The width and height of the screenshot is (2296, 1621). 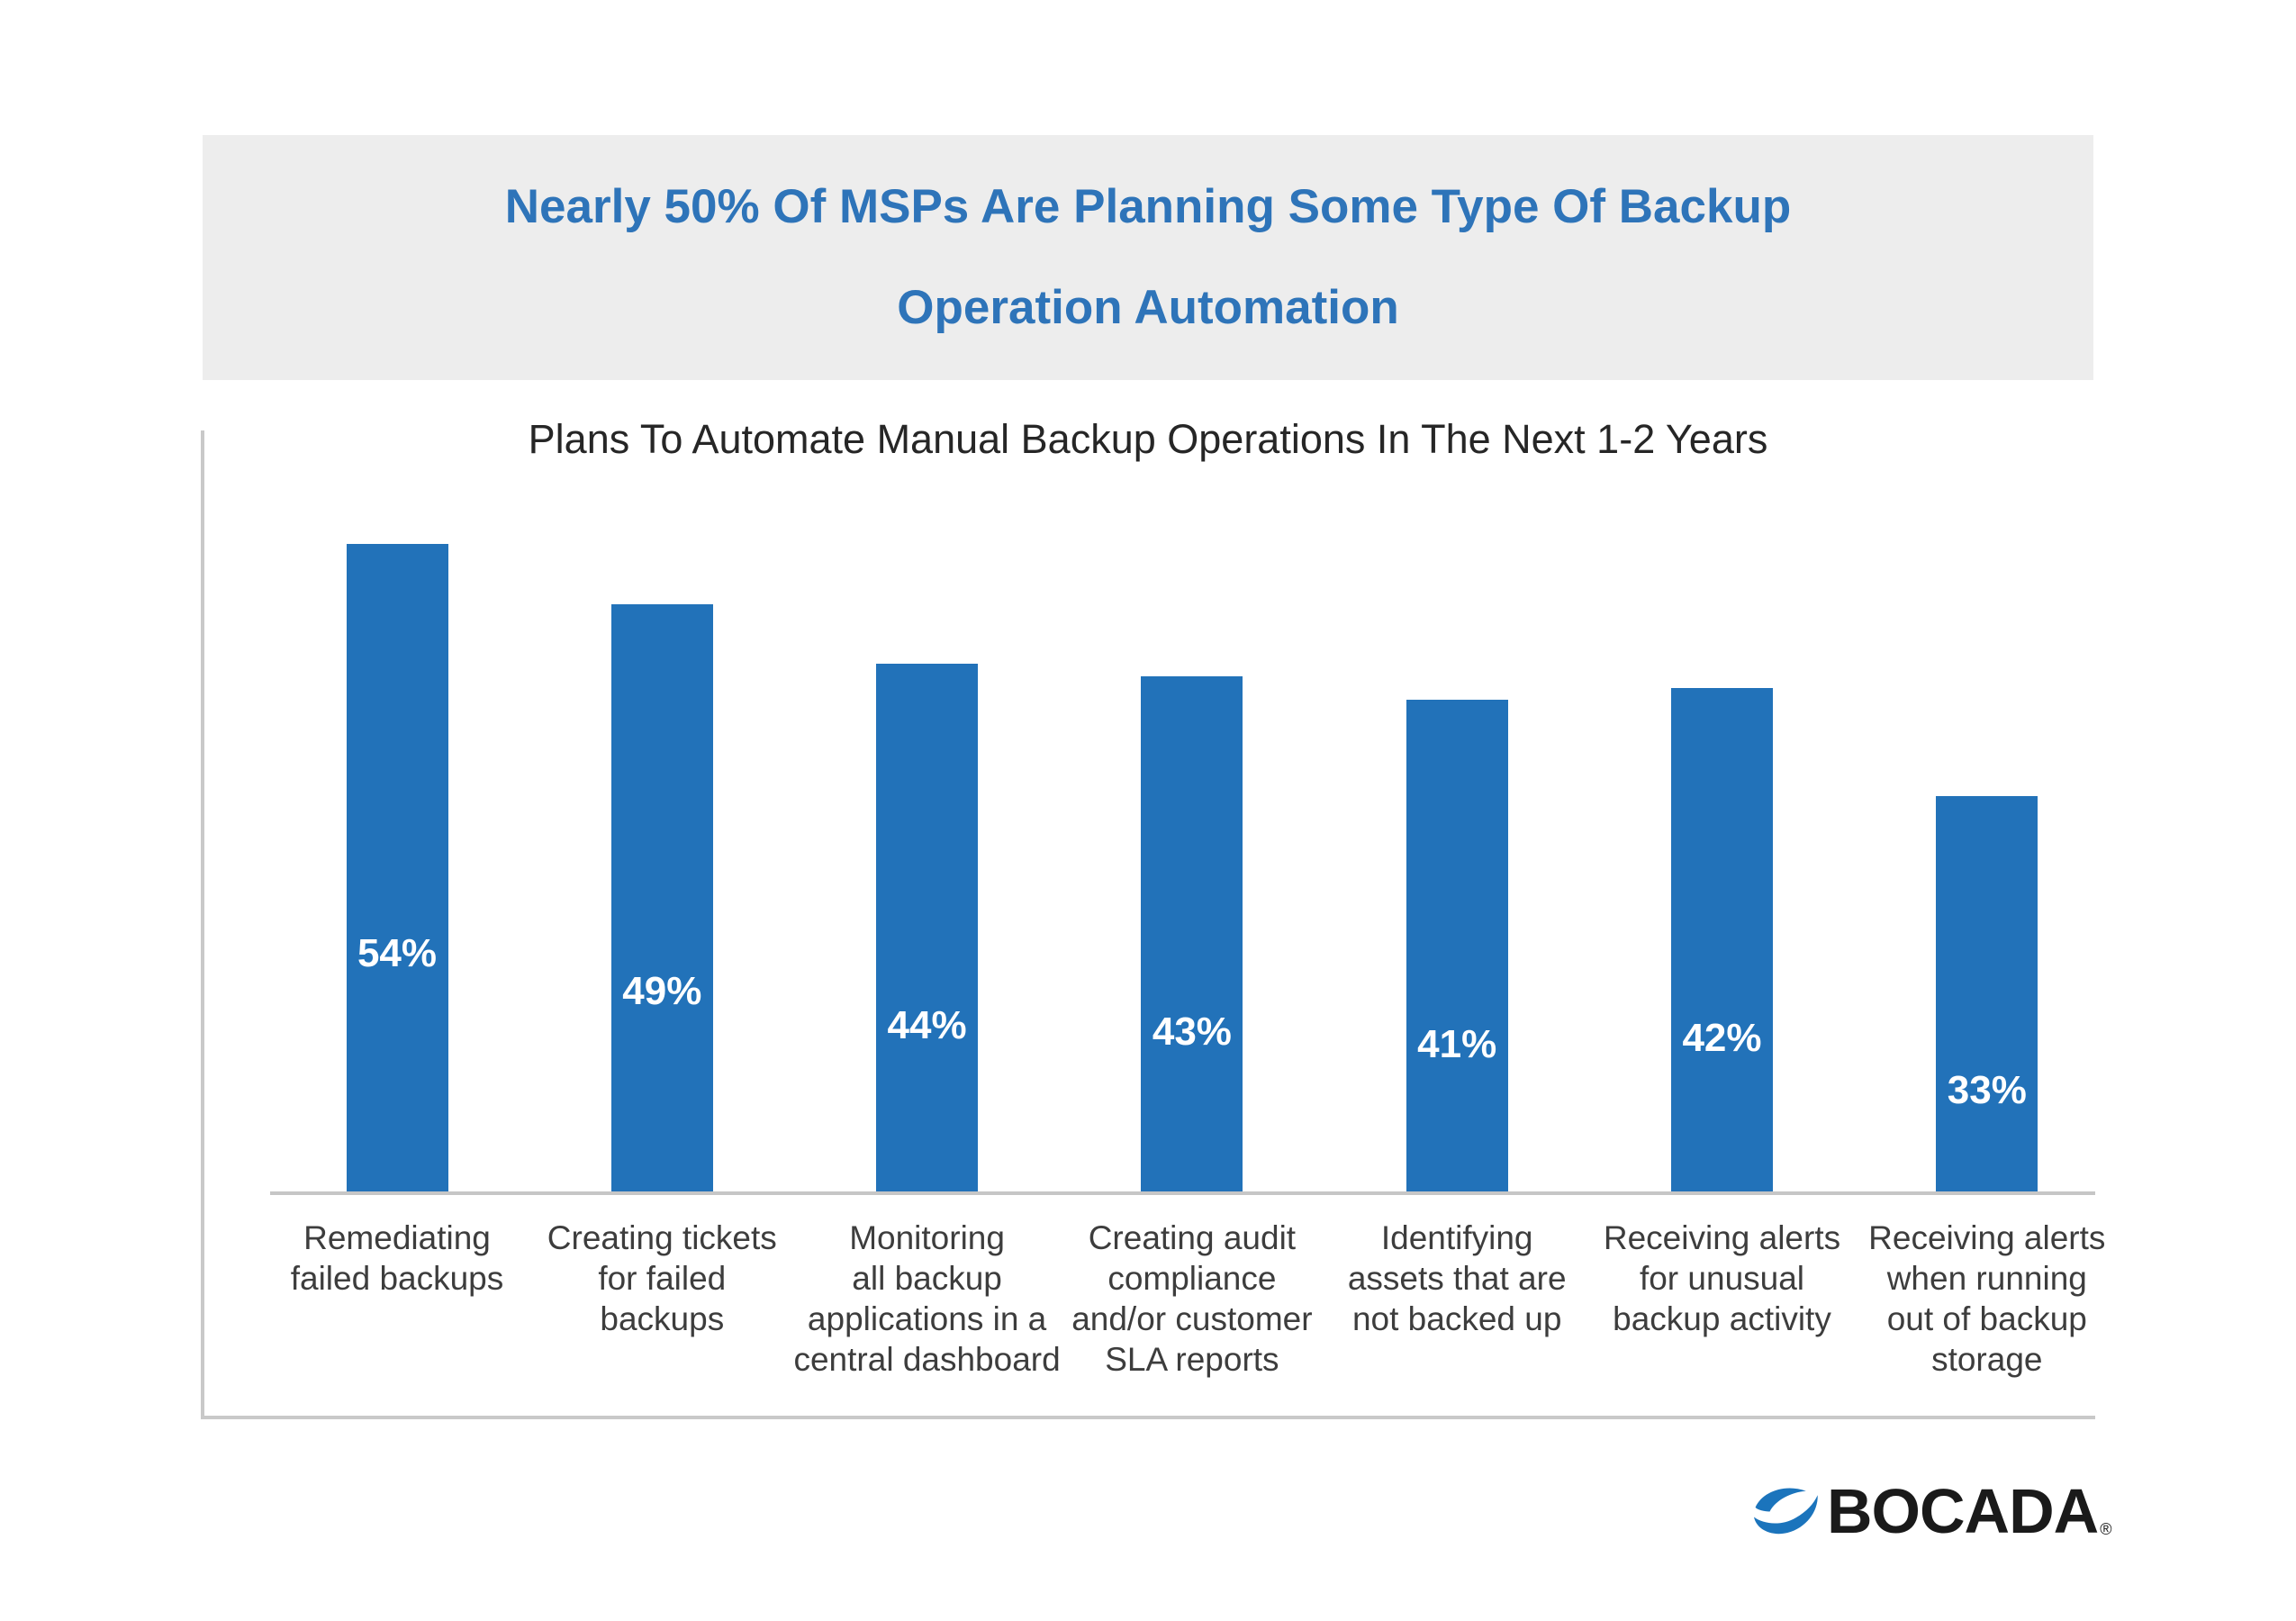 What do you see at coordinates (1457, 1044) in the screenshot?
I see `bar-value-label: 41%` at bounding box center [1457, 1044].